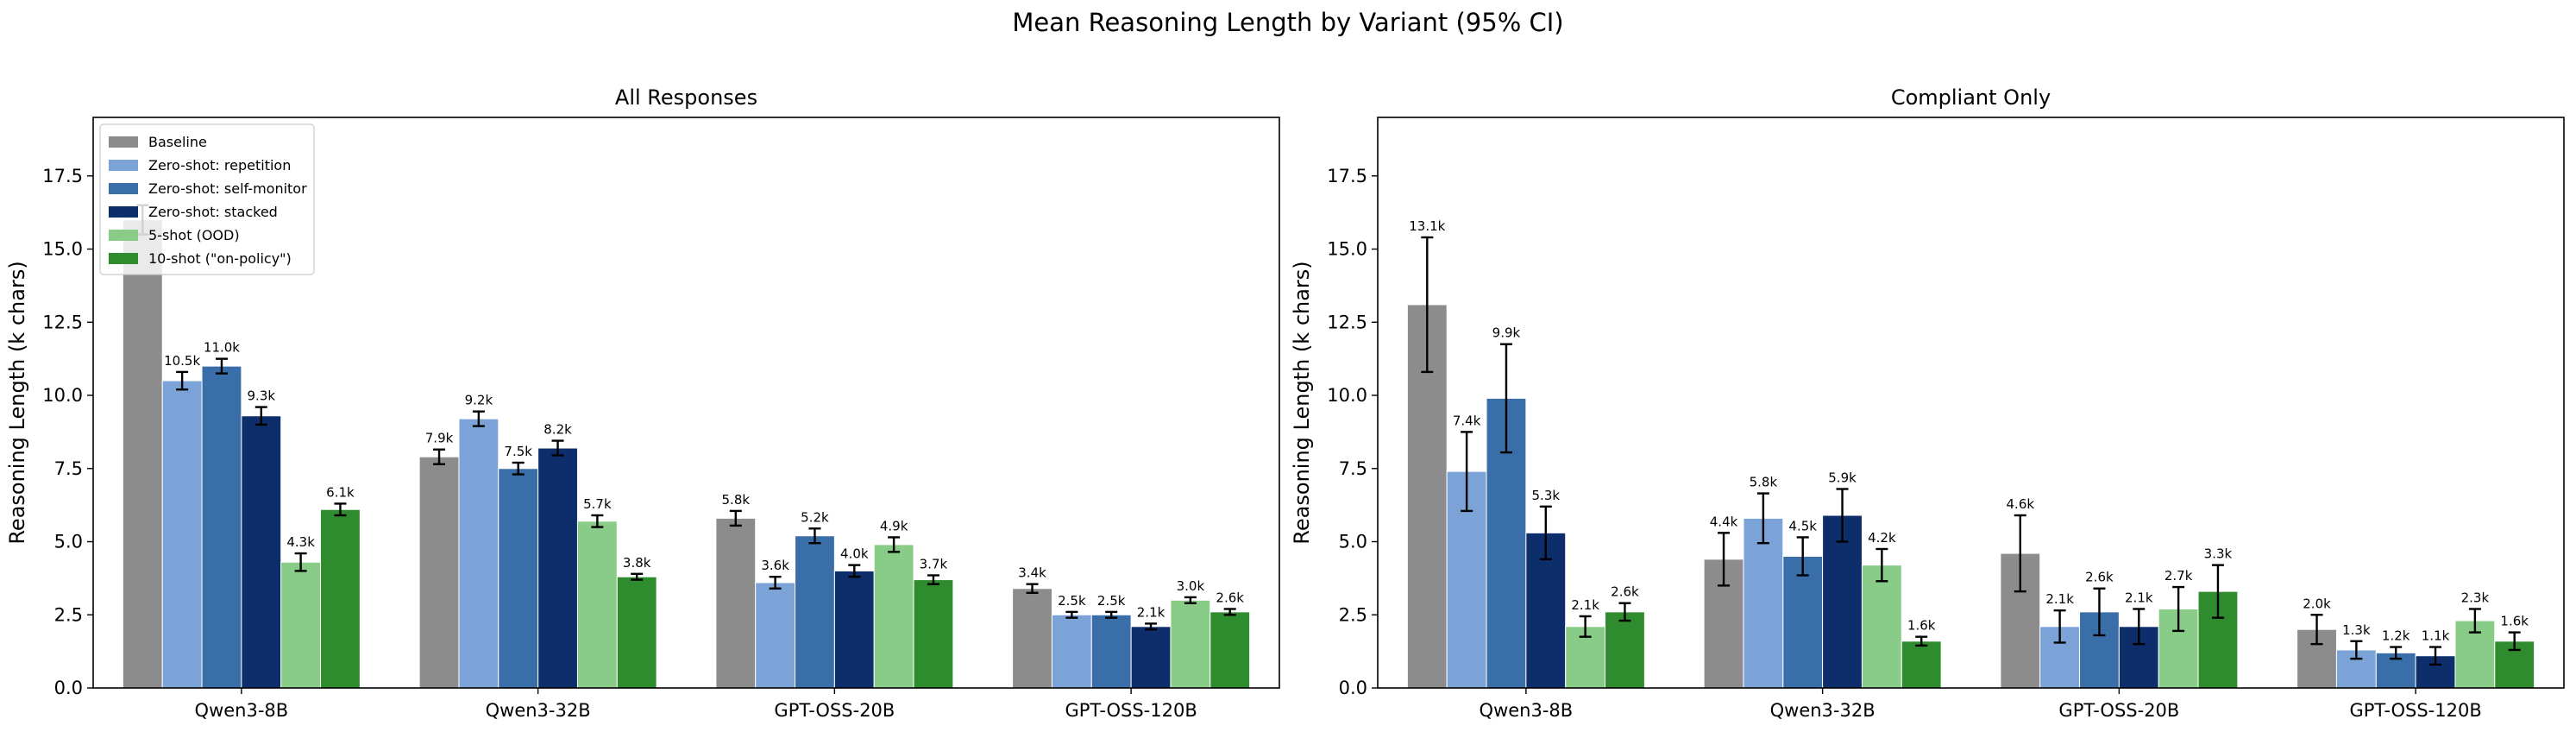 This screenshot has height=732, width=2576. Describe the element at coordinates (686, 97) in the screenshot. I see `panel-title: All Responses` at that location.